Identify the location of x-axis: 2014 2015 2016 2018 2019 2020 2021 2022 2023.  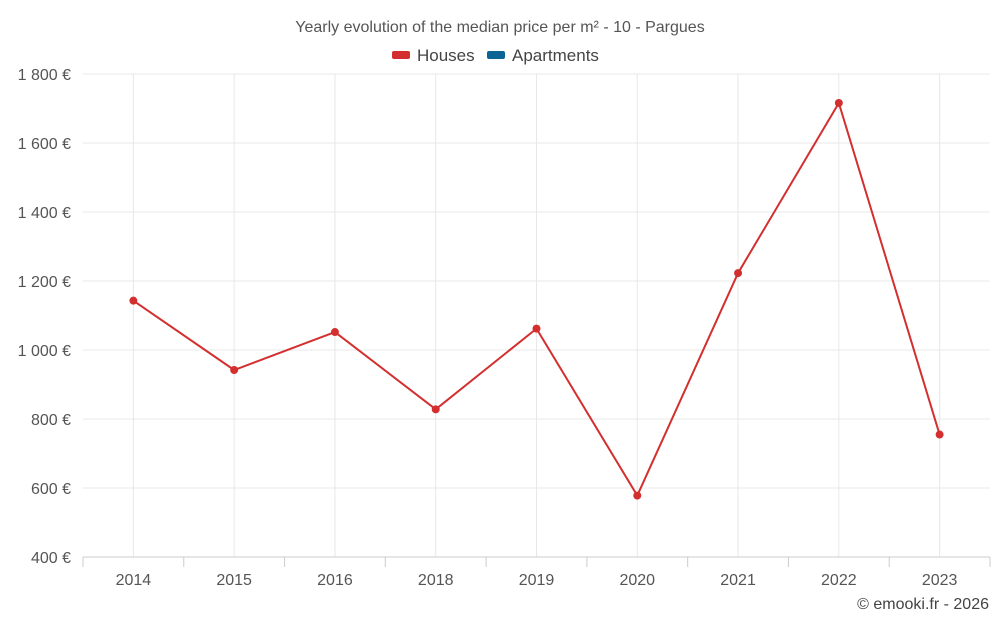
(536, 572).